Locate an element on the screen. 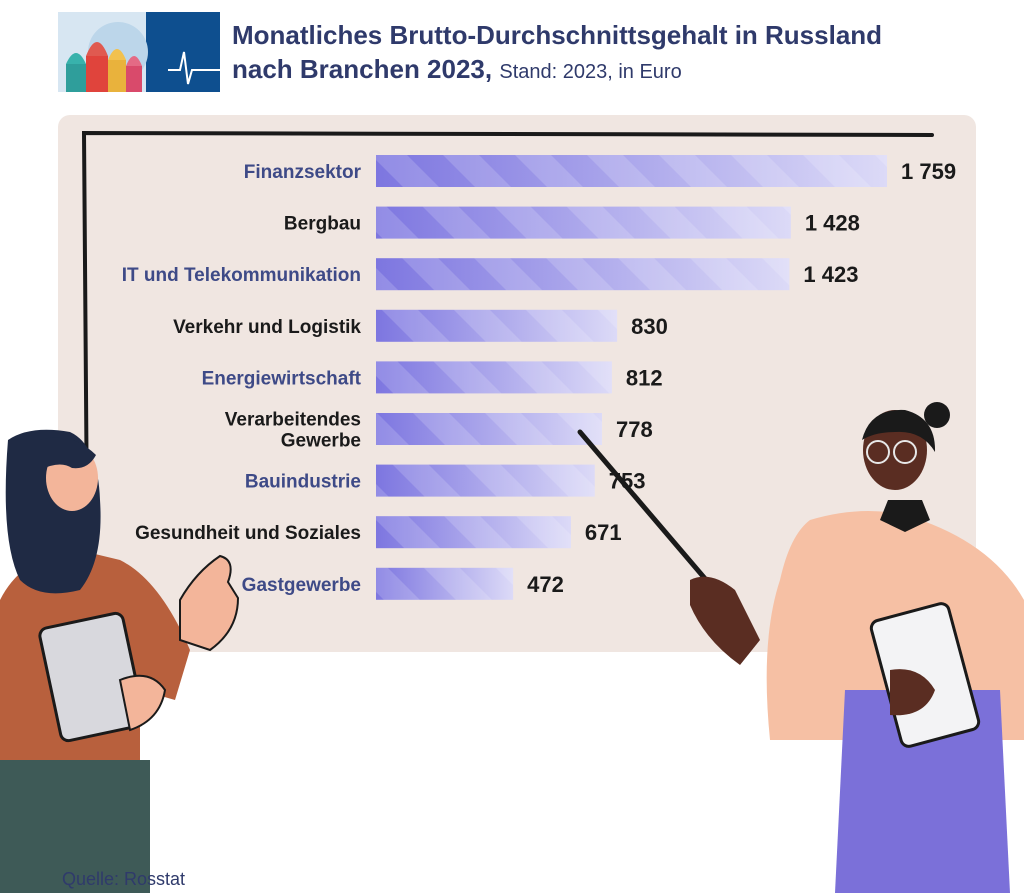 This screenshot has height=893, width=1024. bar-group: 1 423 IT und Telekommunikation is located at coordinates (490, 274).